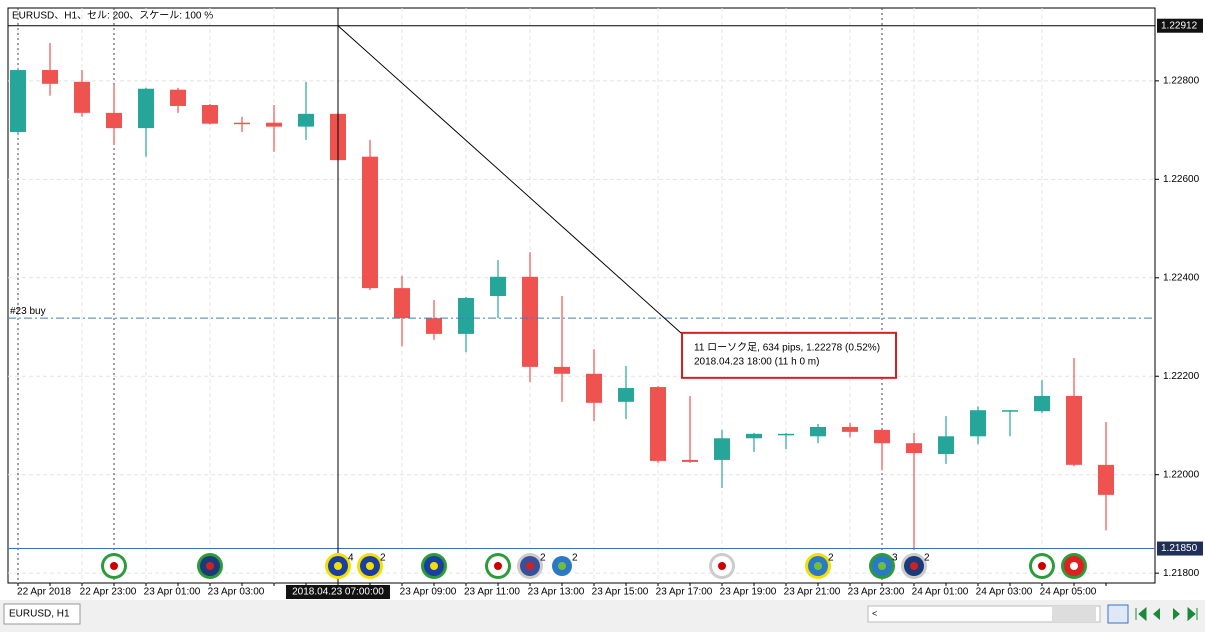 The height and width of the screenshot is (632, 1205). I want to click on x-tick-label: 23 Apr 13:00, so click(556, 592).